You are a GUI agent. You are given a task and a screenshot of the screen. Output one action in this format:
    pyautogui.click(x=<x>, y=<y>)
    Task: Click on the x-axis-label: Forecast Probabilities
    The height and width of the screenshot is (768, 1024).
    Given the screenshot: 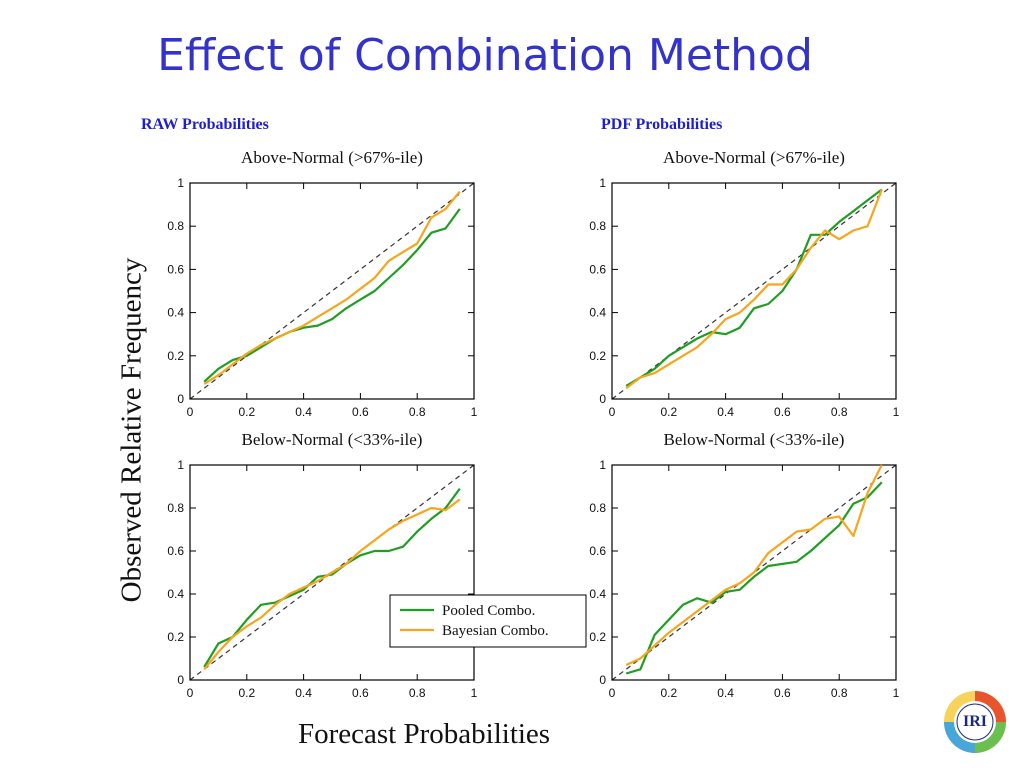 What is the action you would take?
    pyautogui.click(x=424, y=734)
    